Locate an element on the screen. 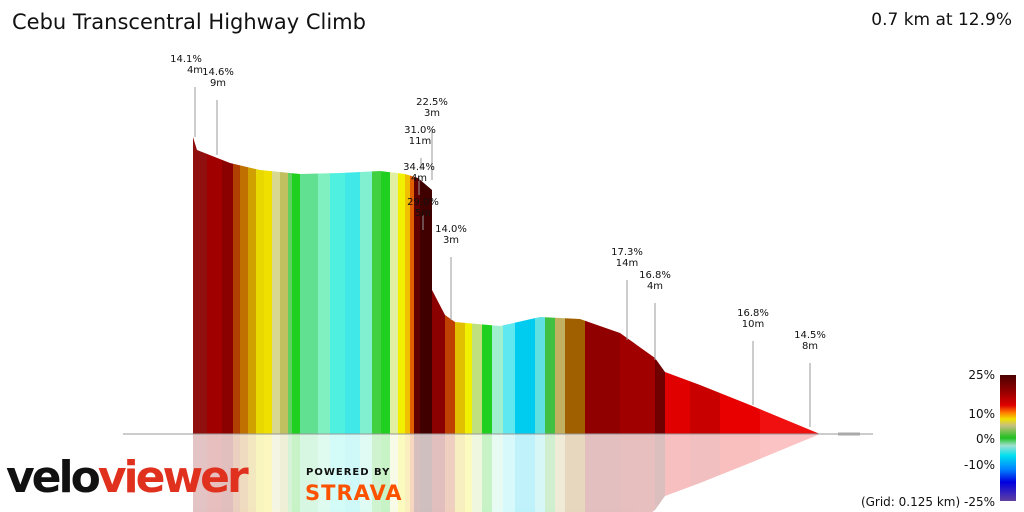 The image size is (1024, 512). strava-logo: STRAVA is located at coordinates (354, 493).